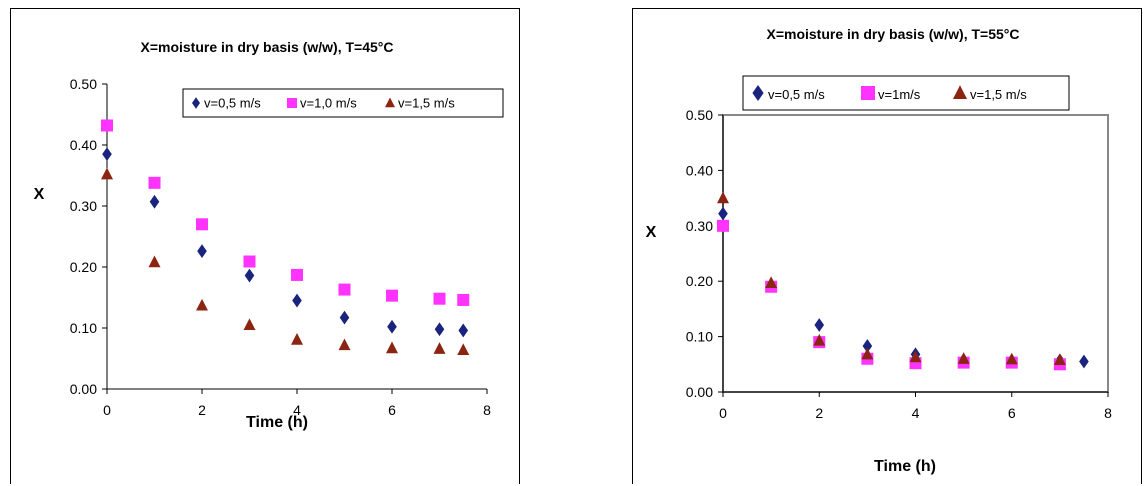 The height and width of the screenshot is (486, 1148). I want to click on legend-label: v=1m/s, so click(899, 94).